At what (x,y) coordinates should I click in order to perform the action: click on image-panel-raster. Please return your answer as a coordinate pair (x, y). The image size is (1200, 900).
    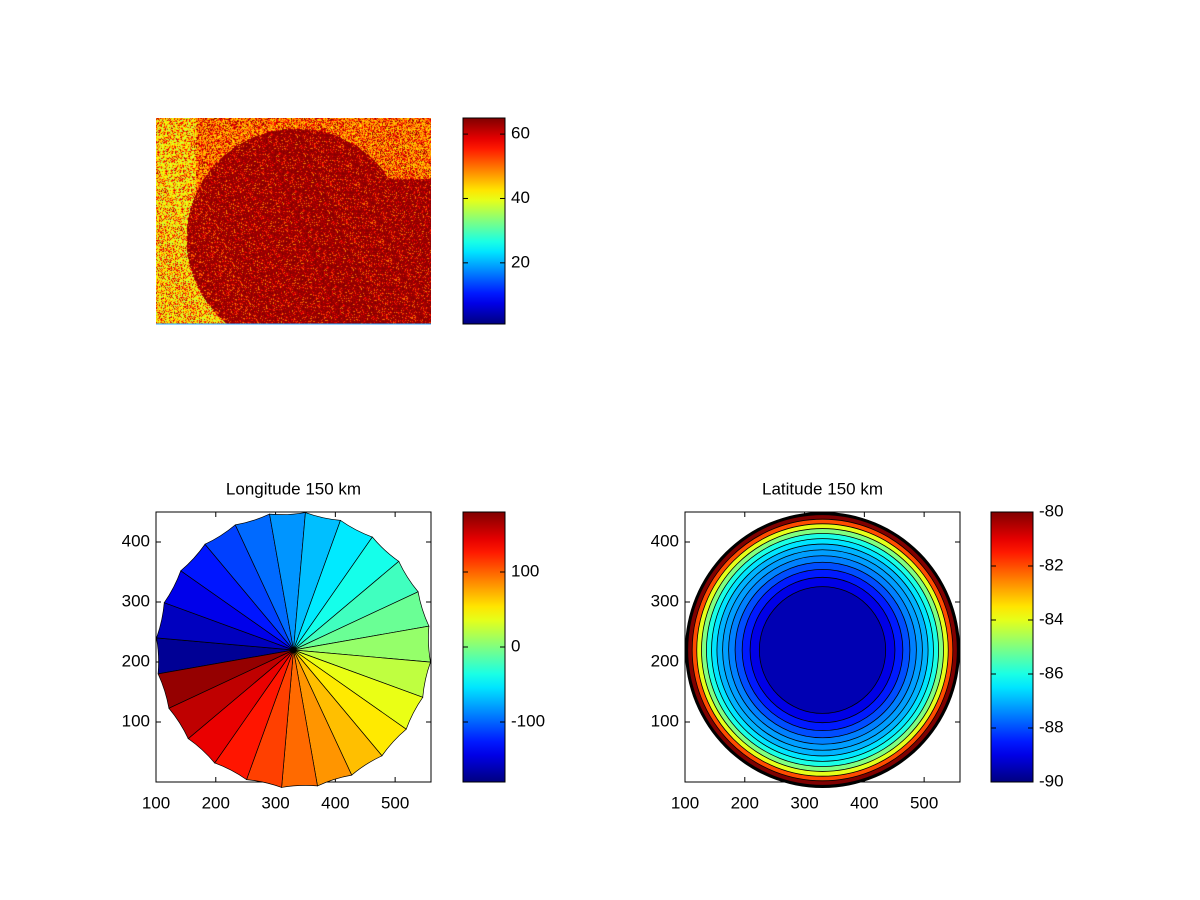
    Looking at the image, I should click on (293, 221).